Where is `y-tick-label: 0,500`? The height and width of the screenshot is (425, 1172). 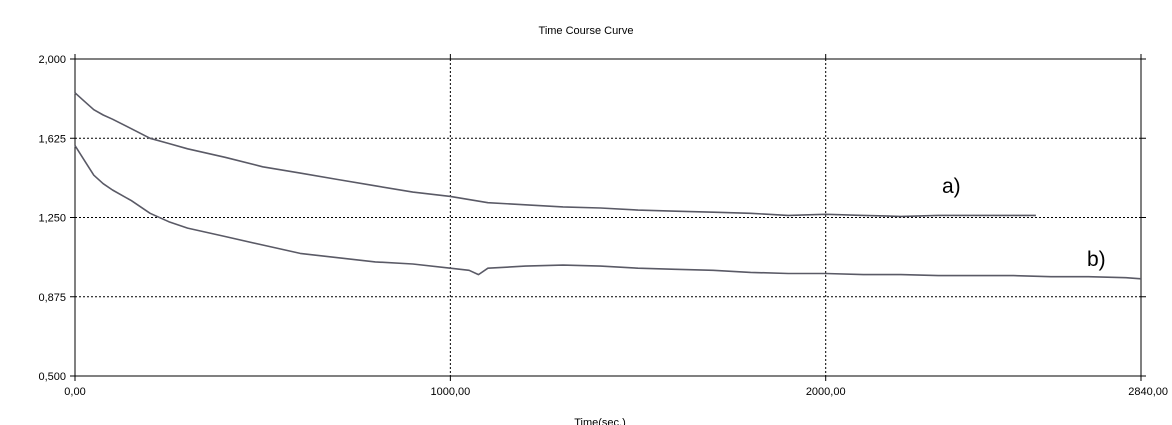
y-tick-label: 0,500 is located at coordinates (52, 377).